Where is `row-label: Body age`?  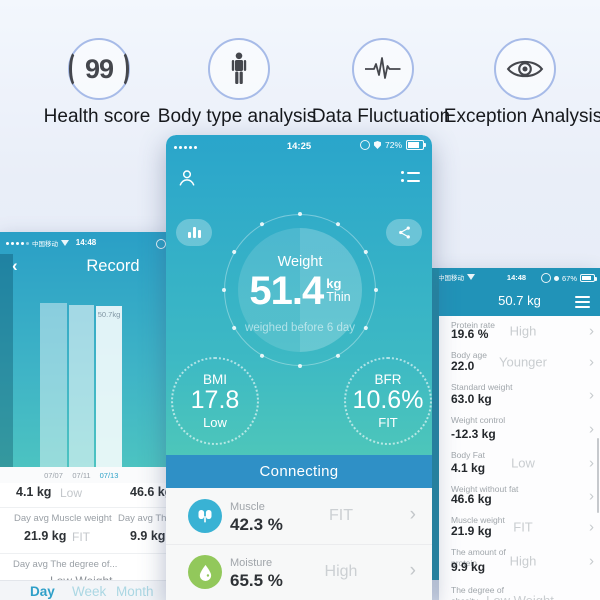 row-label: Body age is located at coordinates (469, 355).